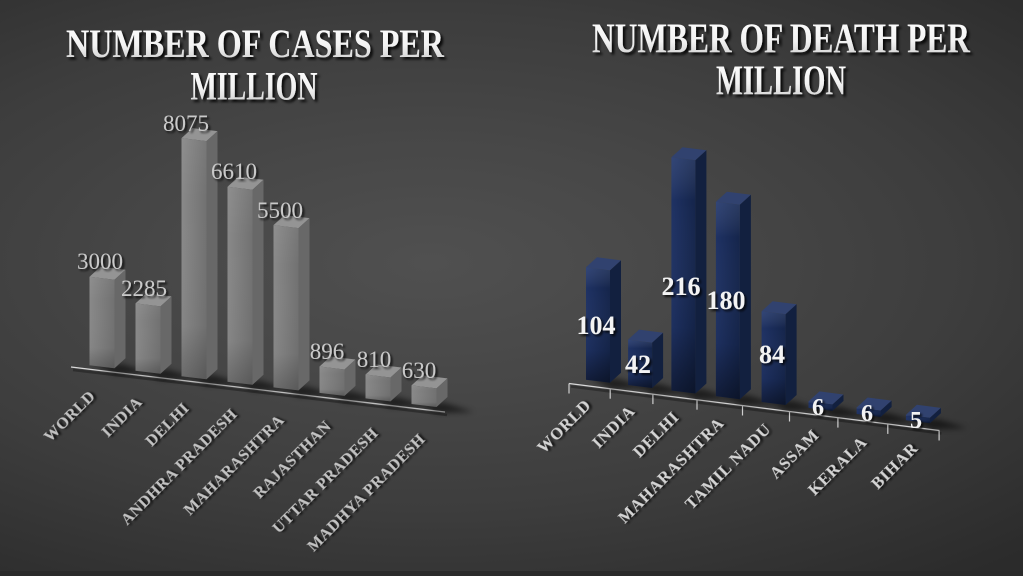 The height and width of the screenshot is (576, 1023). What do you see at coordinates (100, 261) in the screenshot?
I see `svg-text: 3000` at bounding box center [100, 261].